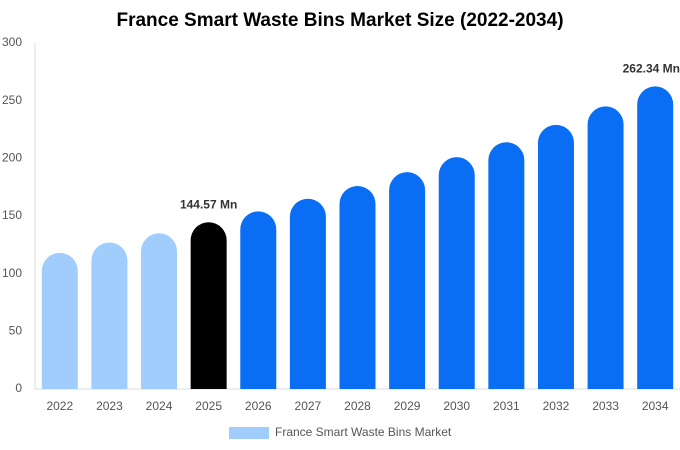 The image size is (680, 450). What do you see at coordinates (12, 215) in the screenshot?
I see `y-tick-label: 150` at bounding box center [12, 215].